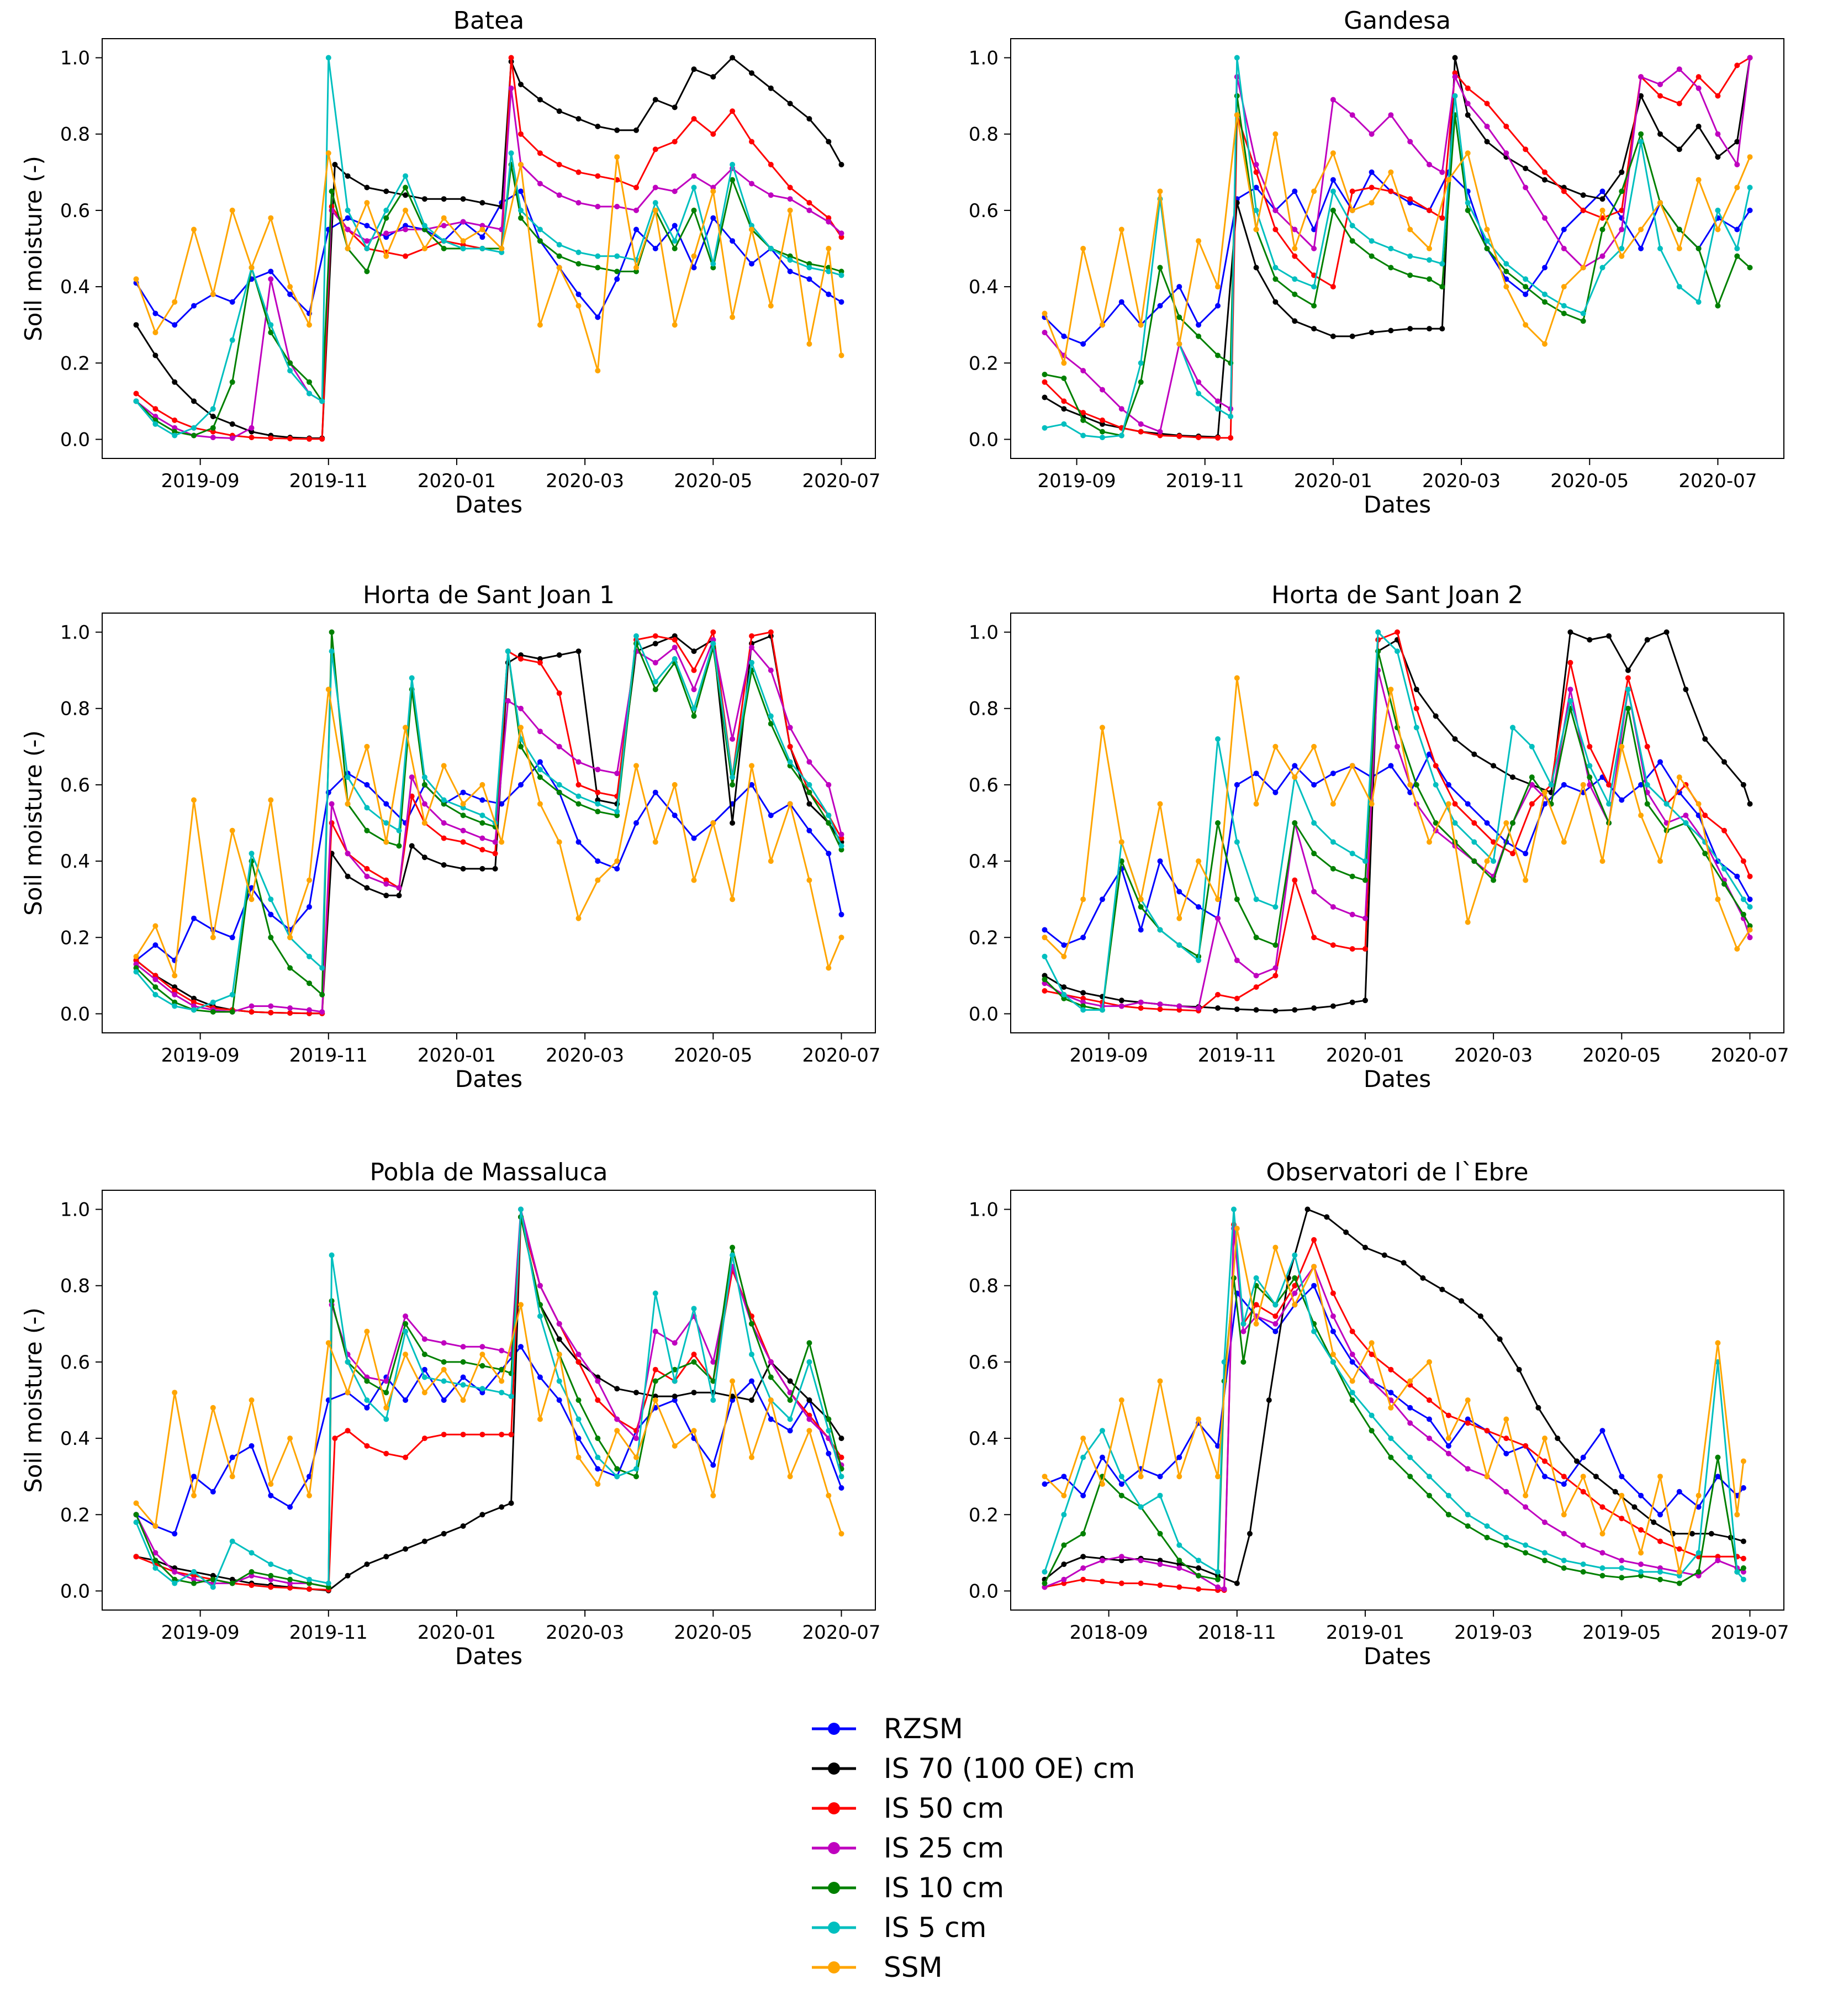  Describe the element at coordinates (1397, 1657) in the screenshot. I see `x-axis-label: Dates` at that location.